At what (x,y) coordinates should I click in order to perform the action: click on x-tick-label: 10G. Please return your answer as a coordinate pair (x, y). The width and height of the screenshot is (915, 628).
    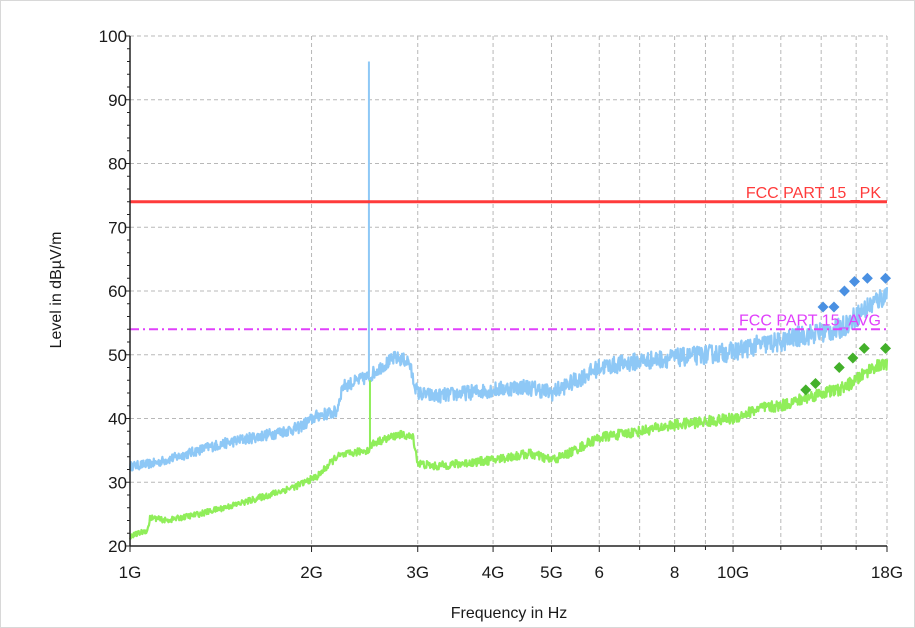
    Looking at the image, I should click on (733, 572).